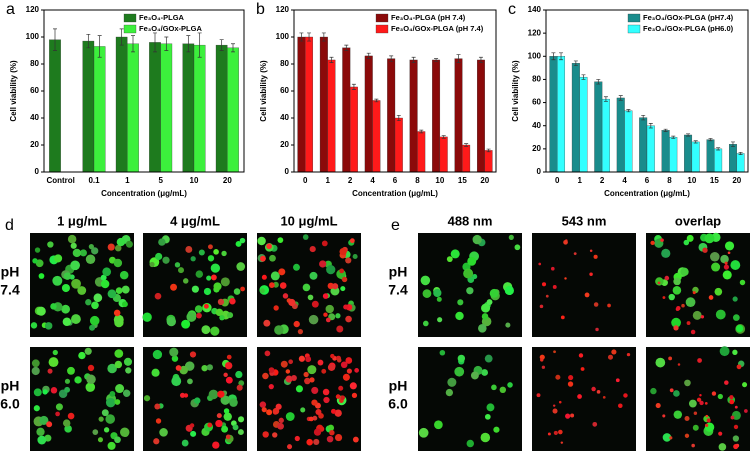 This screenshot has height=456, width=754. I want to click on row-label: 7.4, so click(398, 290).